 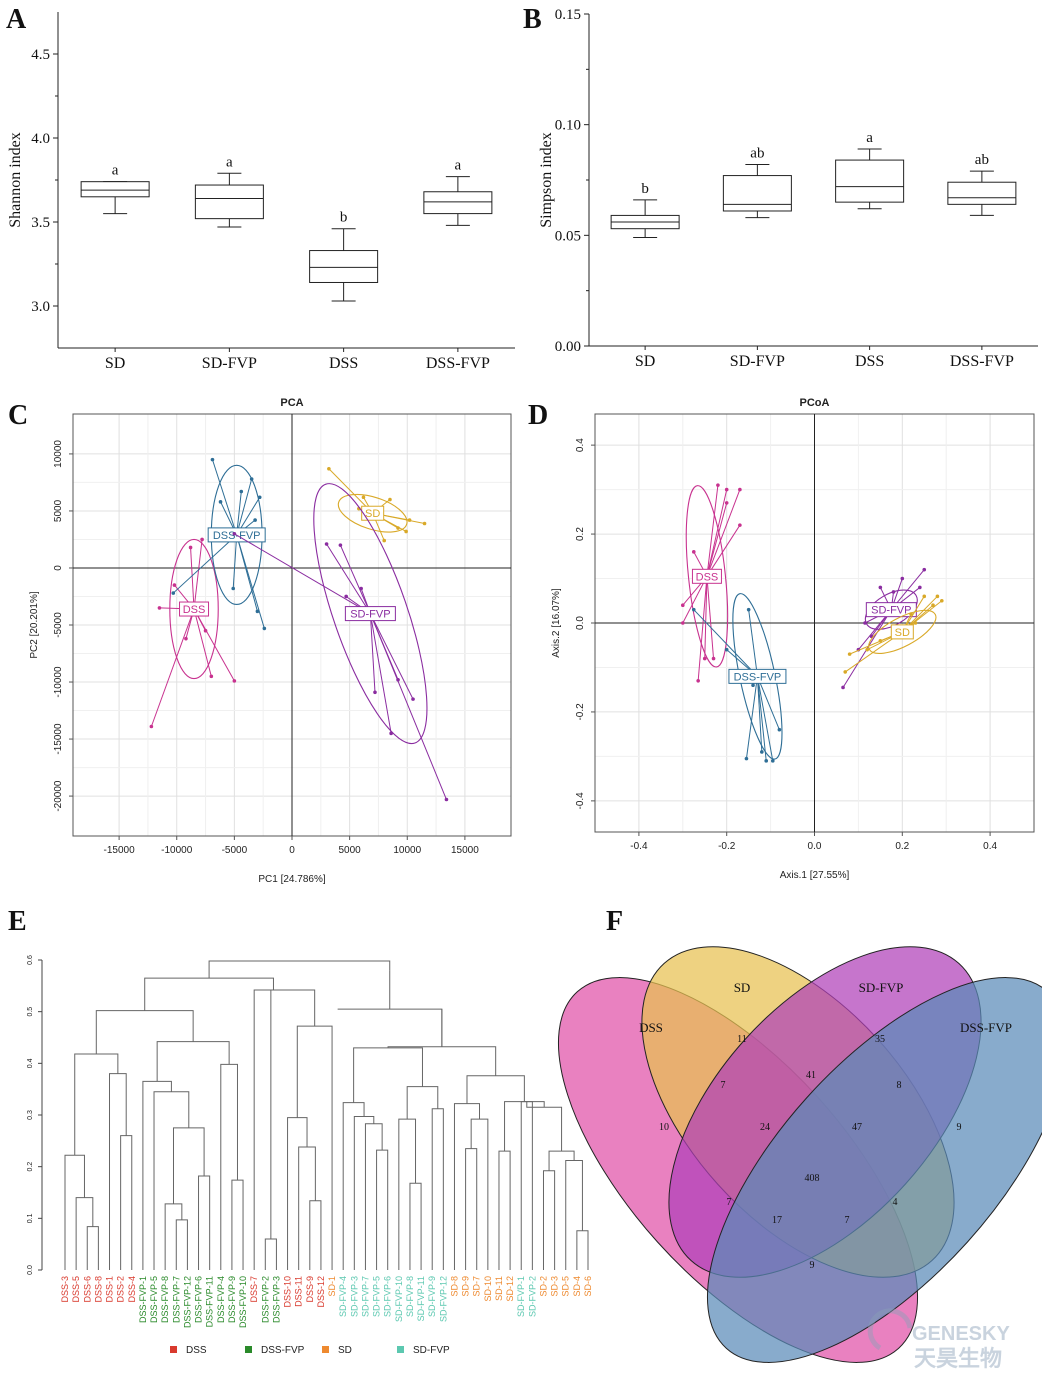 I want to click on y-tick-label: -0.2, so click(x=580, y=712).